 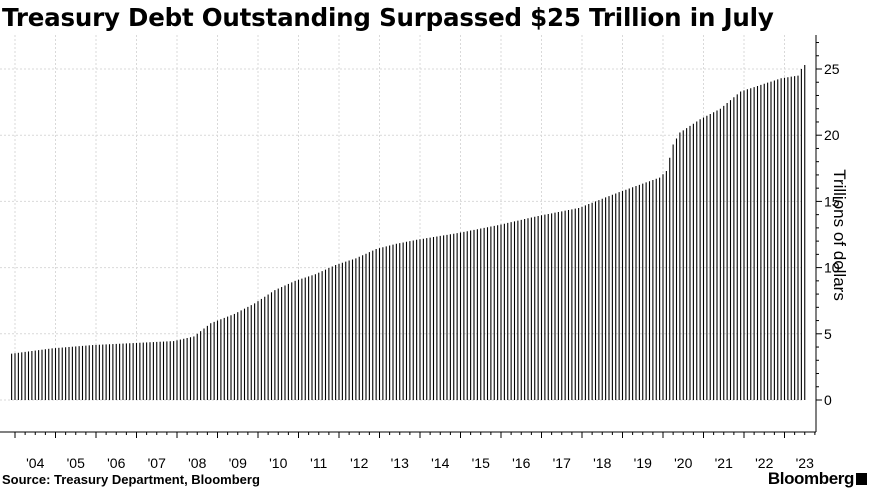 I want to click on y-tick-label: 15, so click(x=832, y=201).